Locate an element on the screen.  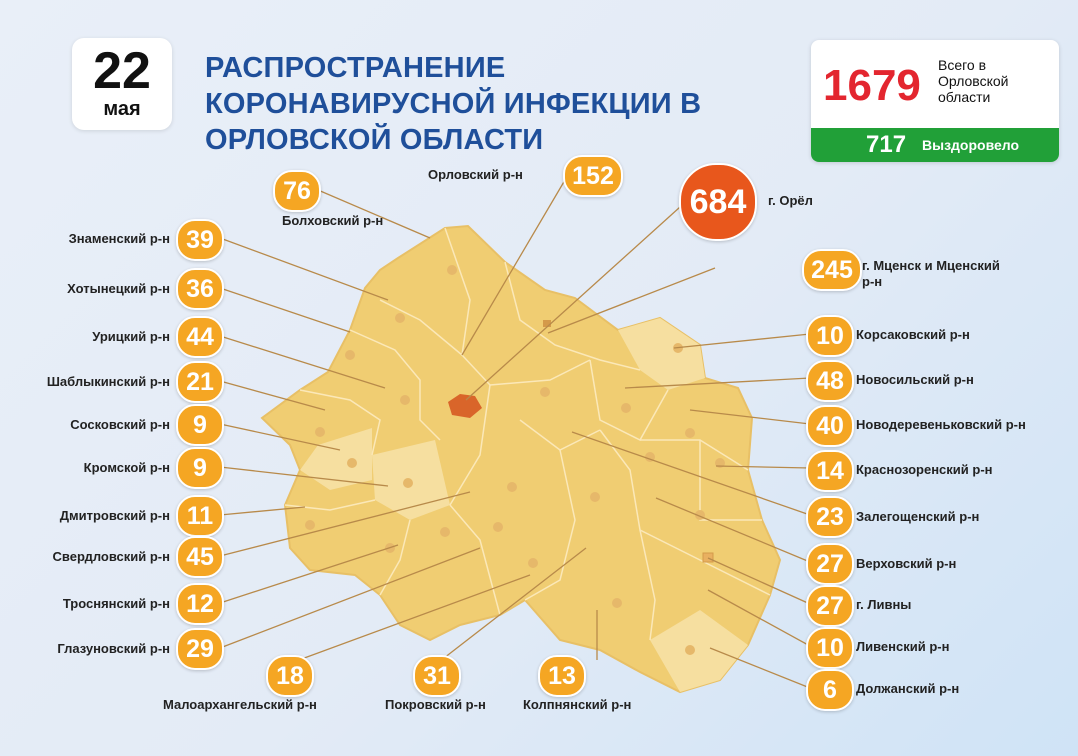
label-sverdlovsky: Свердловский р-н is located at coordinates (111, 556).